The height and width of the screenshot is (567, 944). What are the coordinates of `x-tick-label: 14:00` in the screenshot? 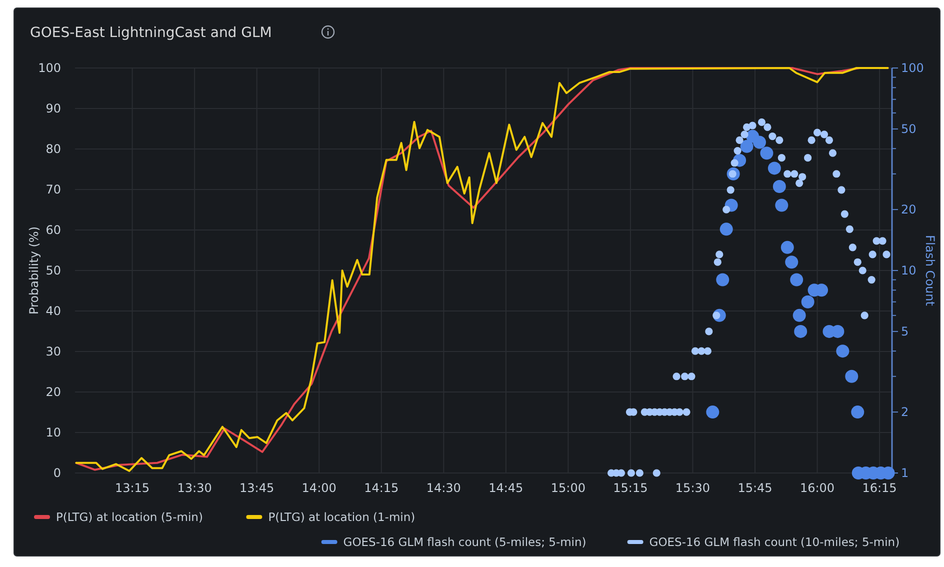 It's located at (319, 488).